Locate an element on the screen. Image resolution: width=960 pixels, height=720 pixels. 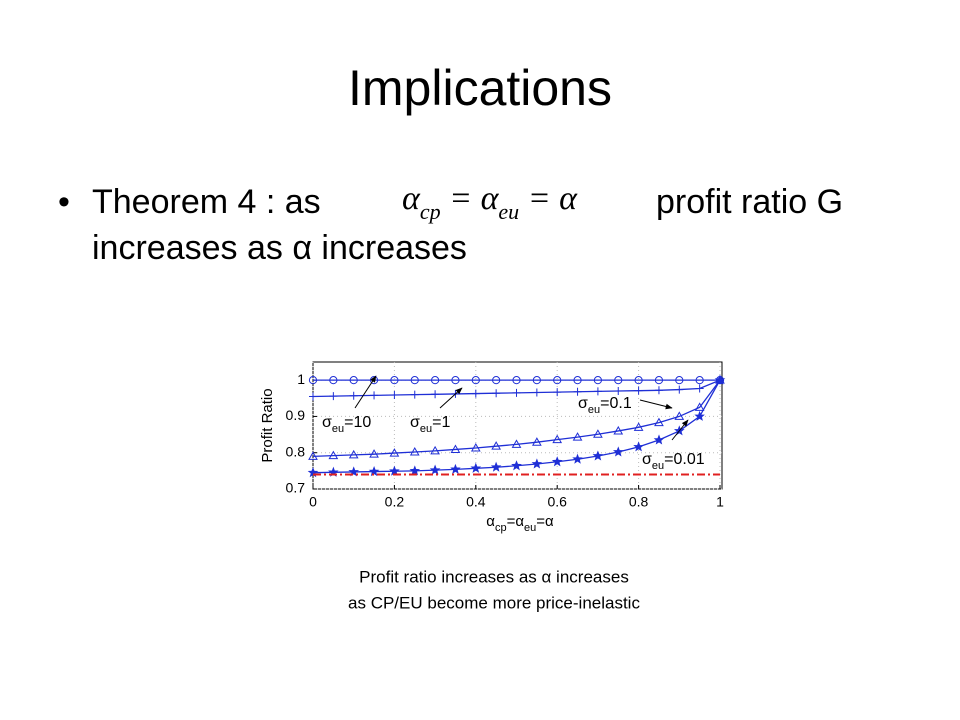
x-tick-label: 0.8 is located at coordinates (639, 502).